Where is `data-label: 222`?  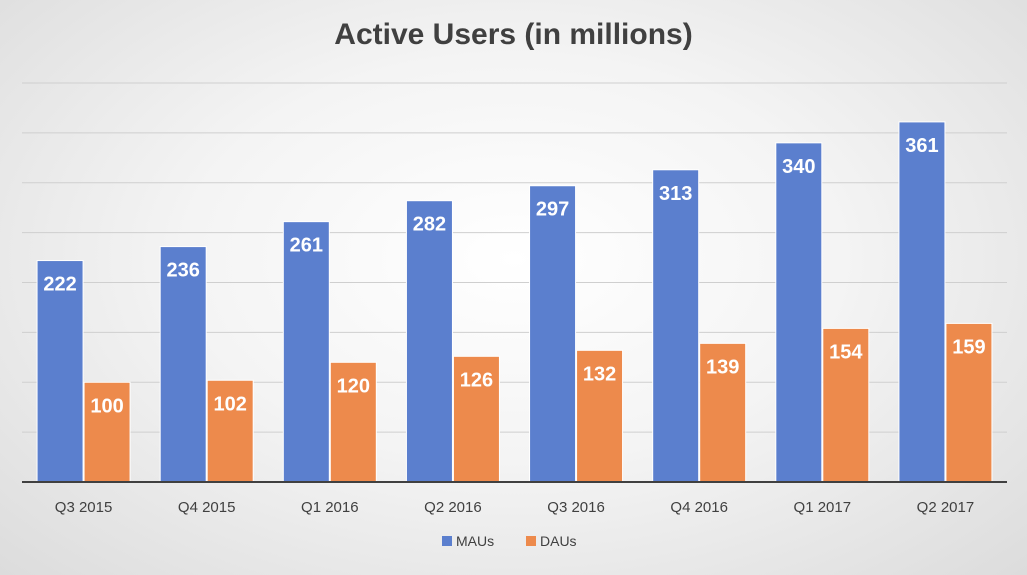 data-label: 222 is located at coordinates (59, 285).